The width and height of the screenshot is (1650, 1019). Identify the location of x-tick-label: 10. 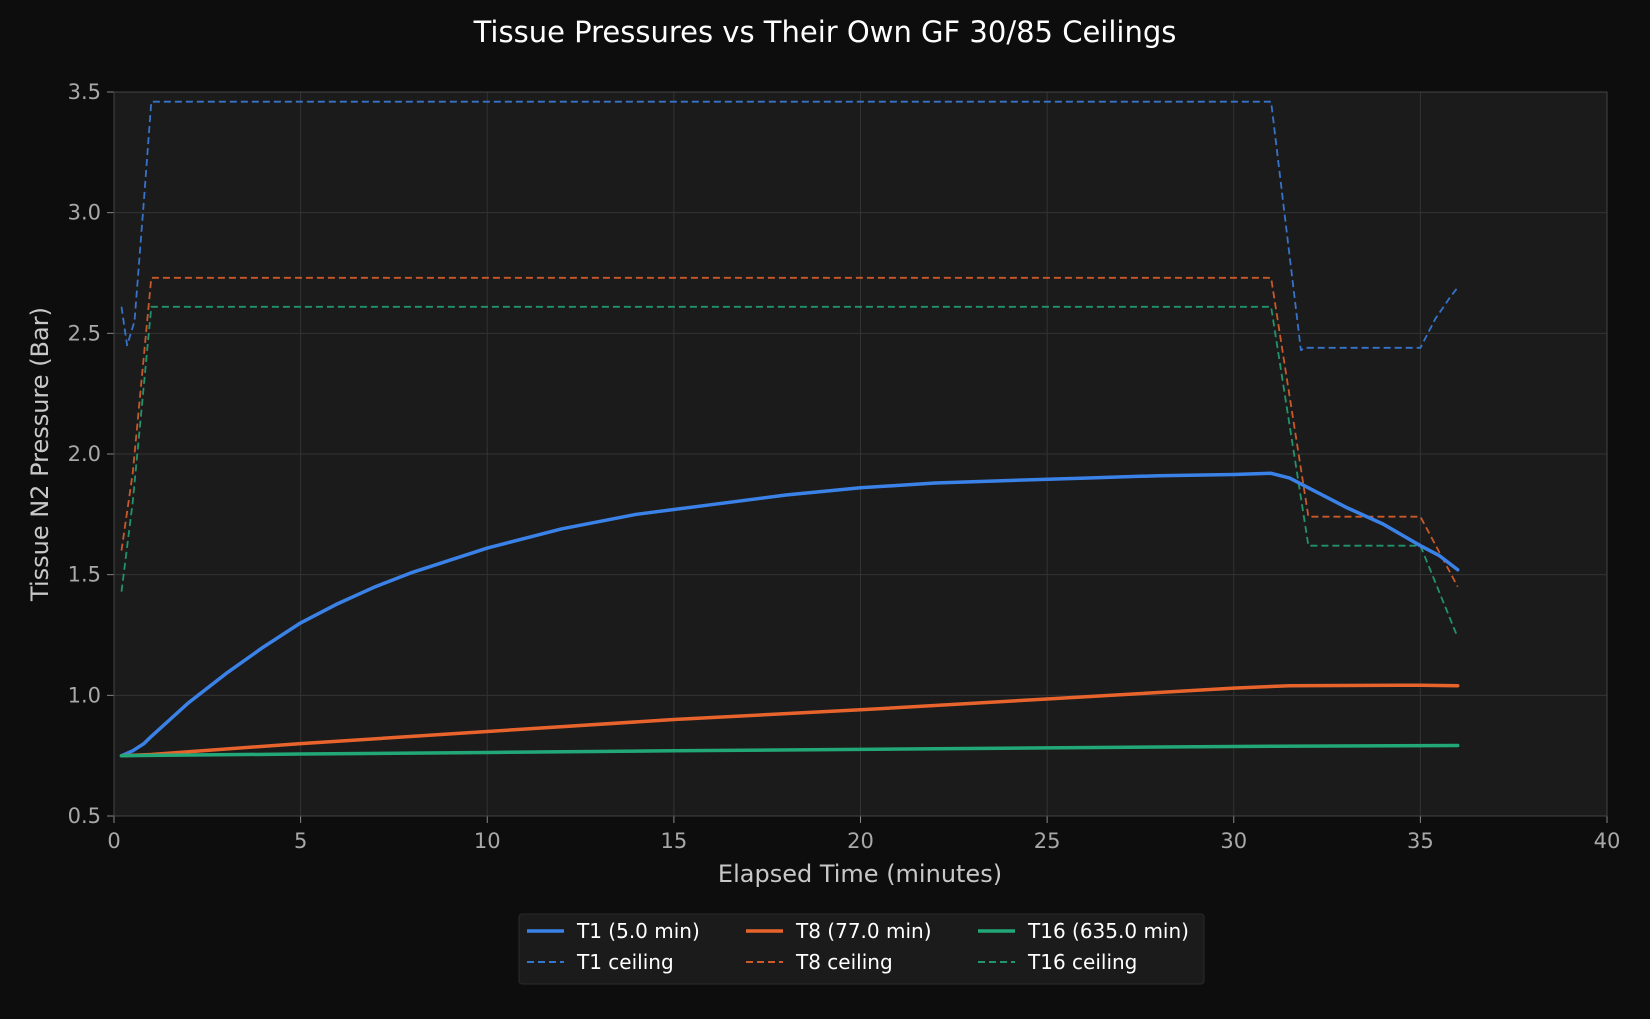
(487, 841).